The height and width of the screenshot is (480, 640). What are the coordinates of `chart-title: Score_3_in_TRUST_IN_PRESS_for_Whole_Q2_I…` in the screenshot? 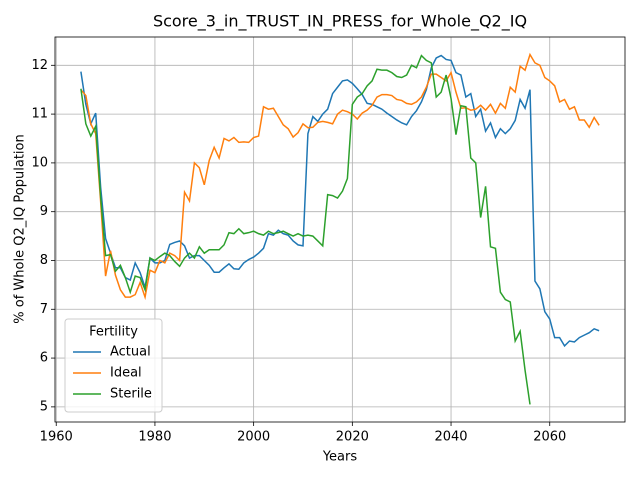 It's located at (340, 22).